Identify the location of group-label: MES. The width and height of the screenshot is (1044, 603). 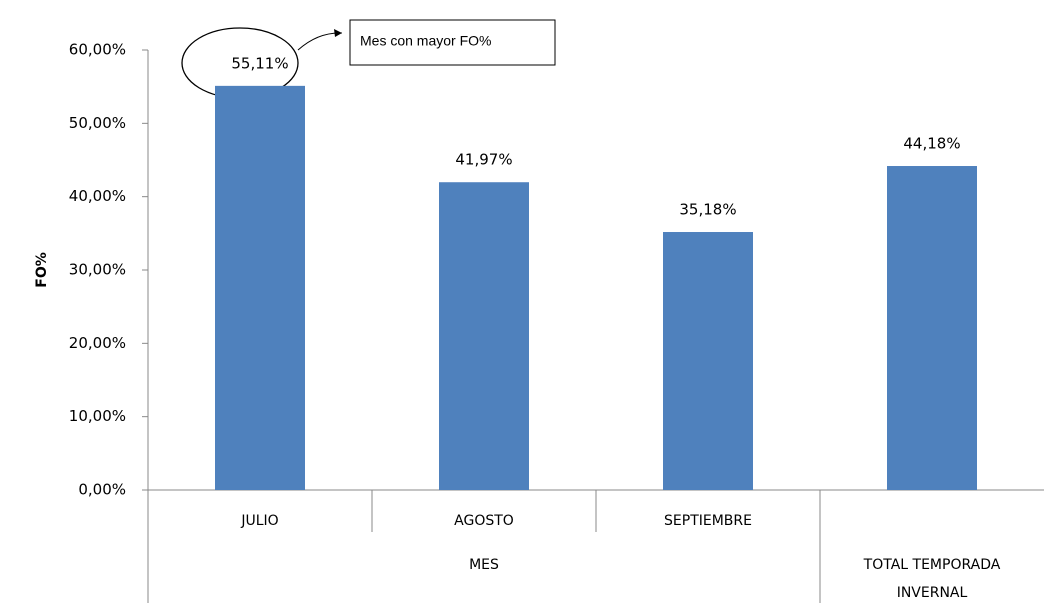
(484, 565).